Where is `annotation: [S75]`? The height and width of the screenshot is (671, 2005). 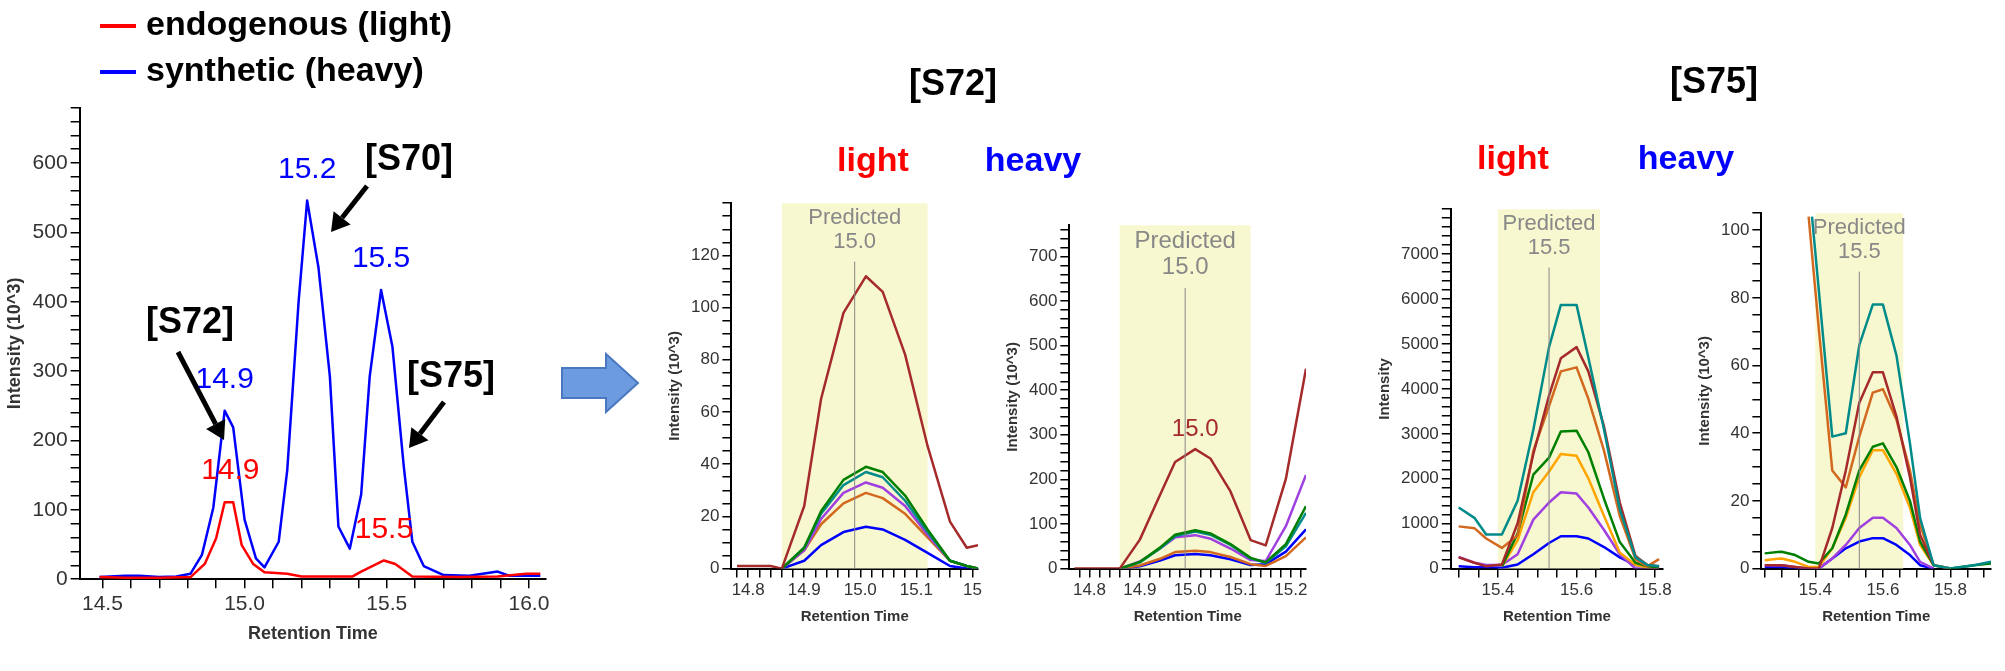
annotation: [S75] is located at coordinates (451, 375).